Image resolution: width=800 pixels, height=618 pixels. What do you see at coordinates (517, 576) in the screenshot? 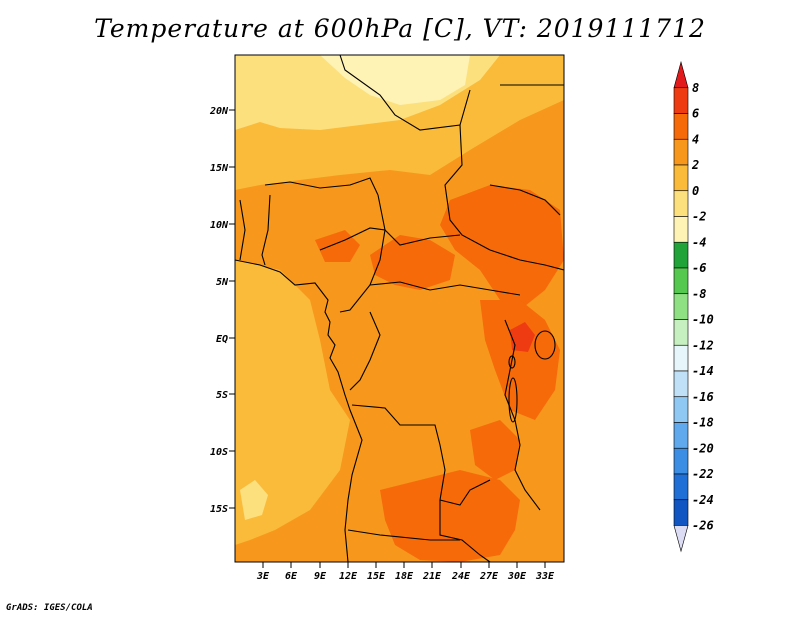
I see `lon-tick-label: 30E` at bounding box center [517, 576].